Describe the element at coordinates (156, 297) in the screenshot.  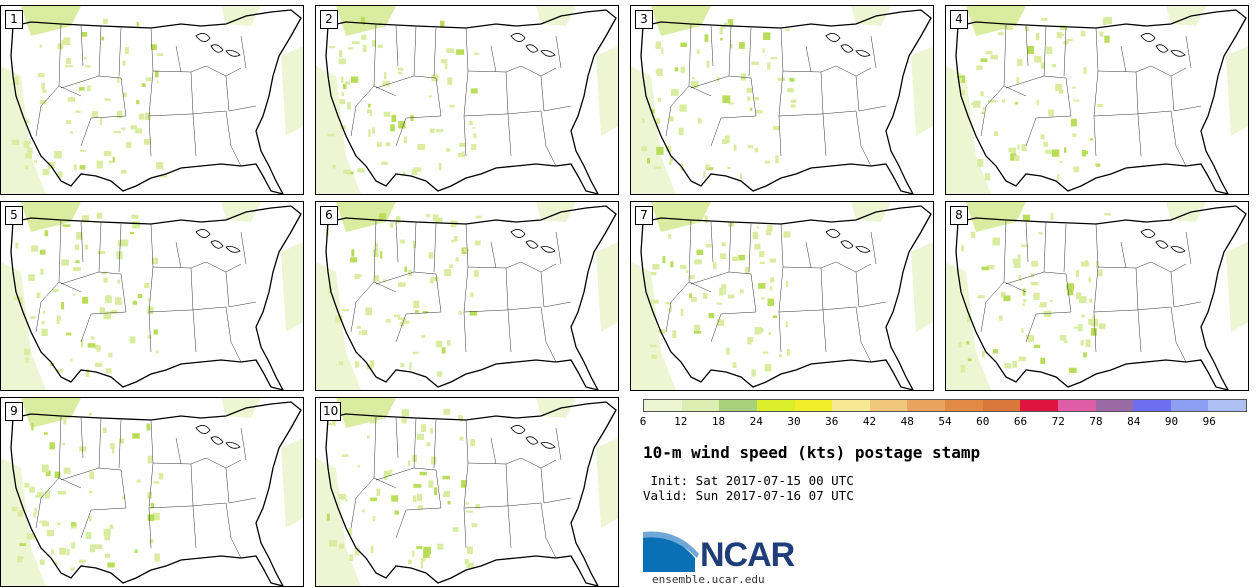
I see `coastline` at that location.